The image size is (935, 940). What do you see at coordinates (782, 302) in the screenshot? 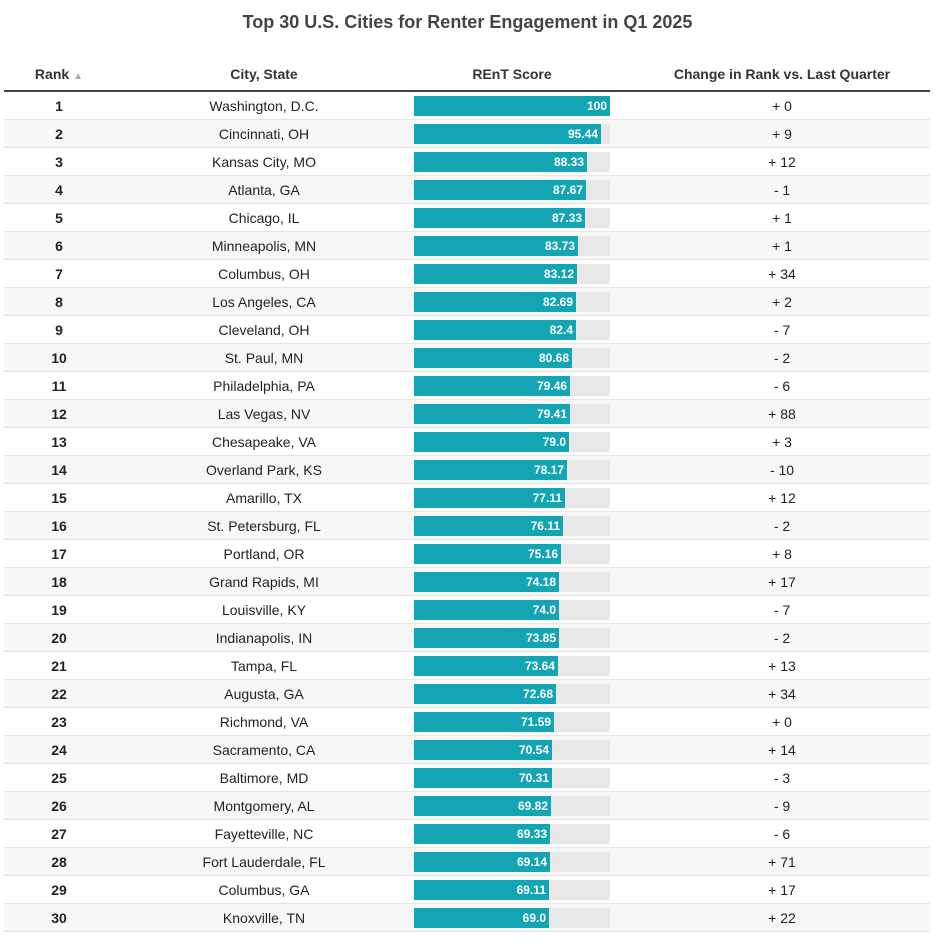
I see `rank-change-cell: + 2` at bounding box center [782, 302].